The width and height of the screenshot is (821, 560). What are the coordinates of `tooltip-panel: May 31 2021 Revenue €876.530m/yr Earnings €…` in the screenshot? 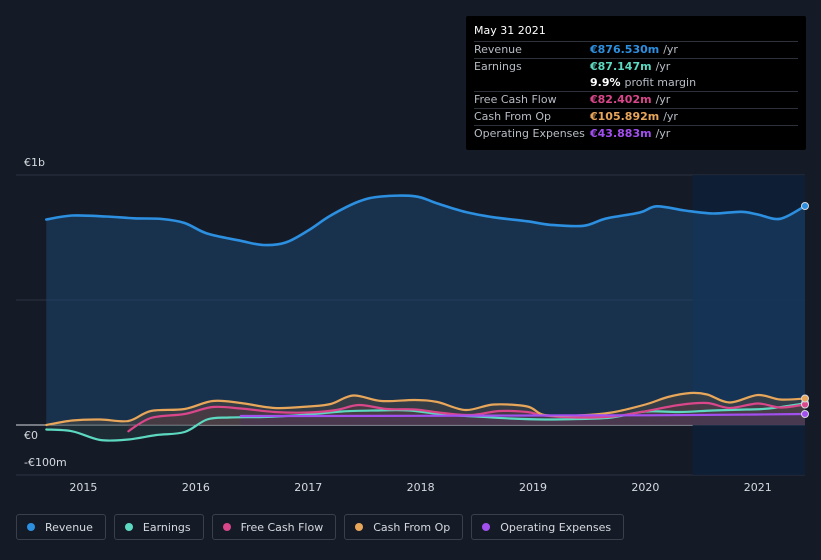 It's located at (636, 83).